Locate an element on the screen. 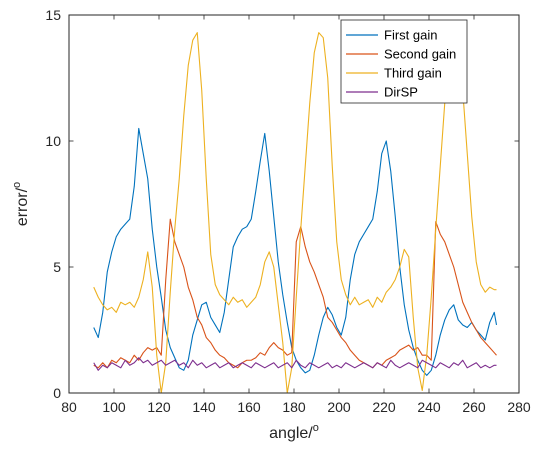 The width and height of the screenshot is (550, 449). y-tick-label: 10 is located at coordinates (53, 141).